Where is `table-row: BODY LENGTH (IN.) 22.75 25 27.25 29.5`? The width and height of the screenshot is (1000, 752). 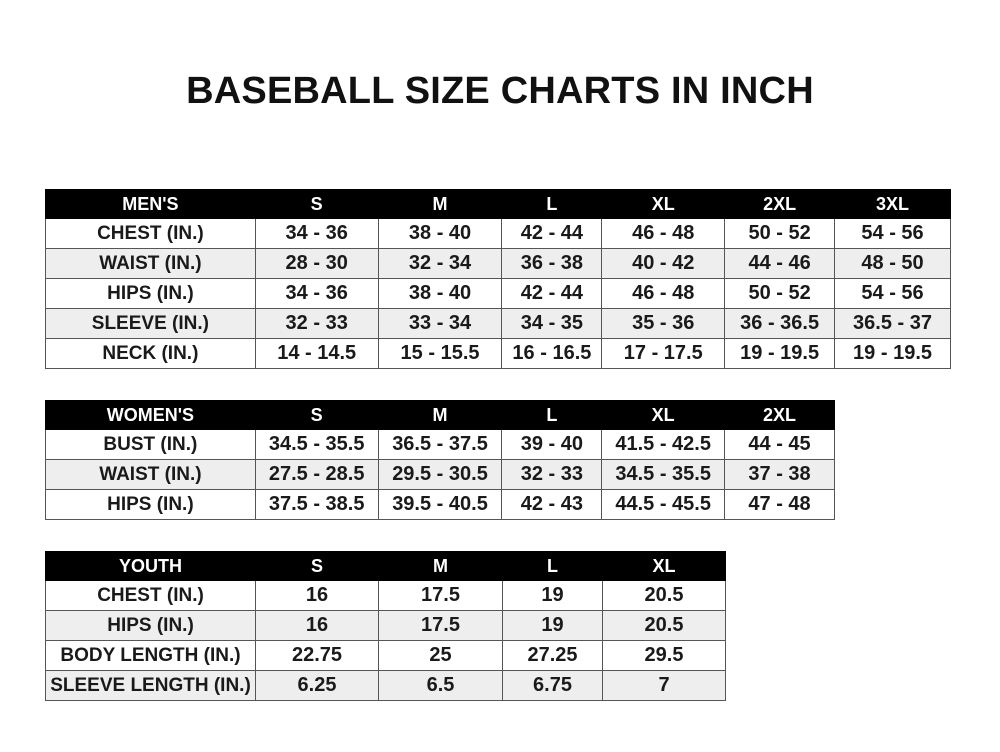 table-row: BODY LENGTH (IN.) 22.75 25 27.25 29.5 is located at coordinates (385, 655).